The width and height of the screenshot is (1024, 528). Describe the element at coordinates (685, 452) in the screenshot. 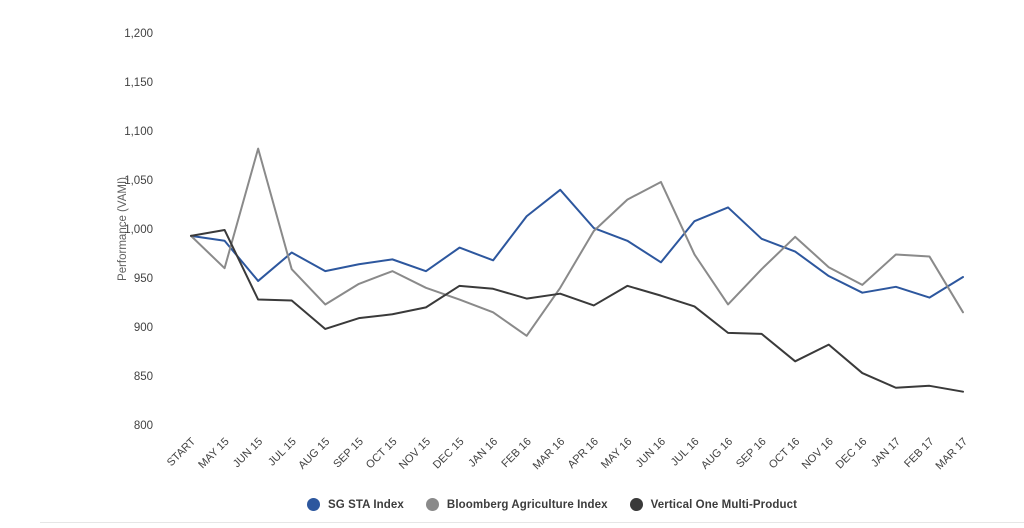

I see `x-tick-label: JUL 16` at that location.